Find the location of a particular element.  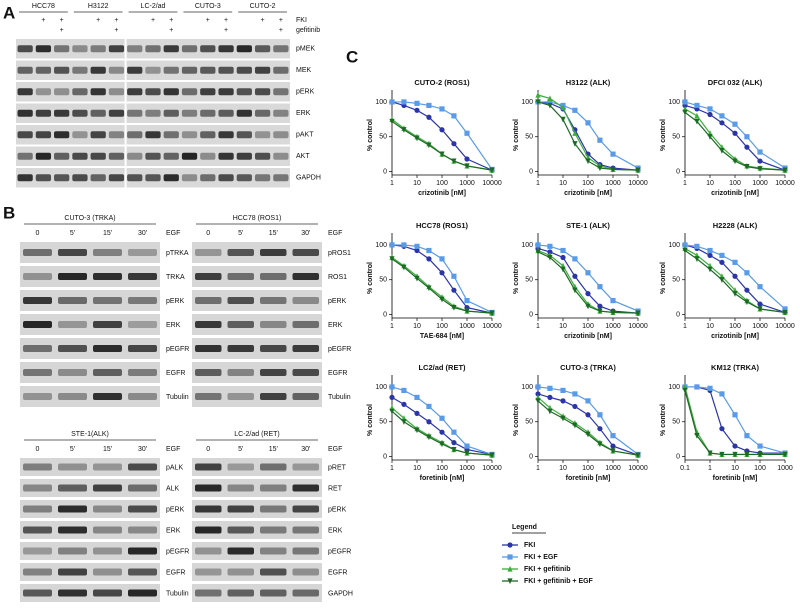

chart-title: H2228 (ALK) is located at coordinates (735, 225).